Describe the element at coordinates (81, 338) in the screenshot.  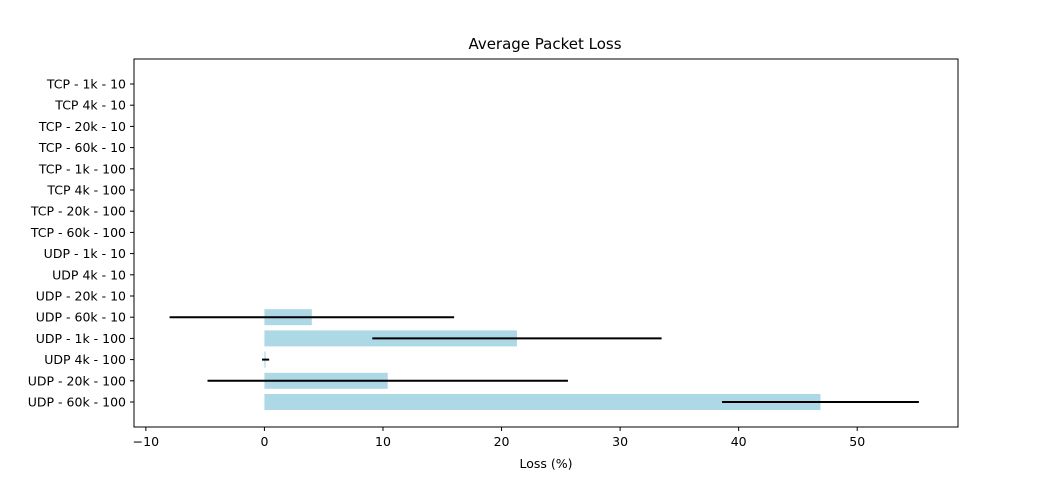
I see `y-tick-label: UDP - 1k - 100` at that location.